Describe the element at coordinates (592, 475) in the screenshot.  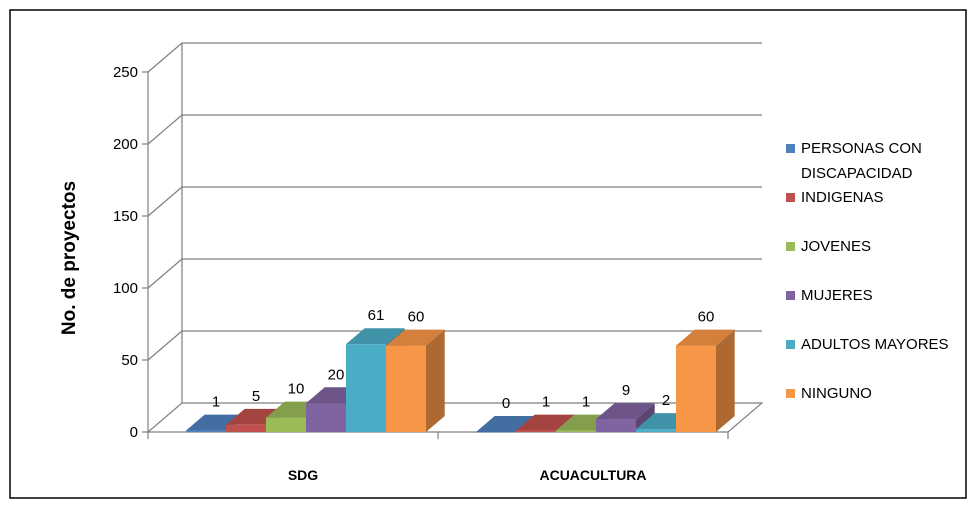
I see `category-label: ACUACULTURA` at that location.